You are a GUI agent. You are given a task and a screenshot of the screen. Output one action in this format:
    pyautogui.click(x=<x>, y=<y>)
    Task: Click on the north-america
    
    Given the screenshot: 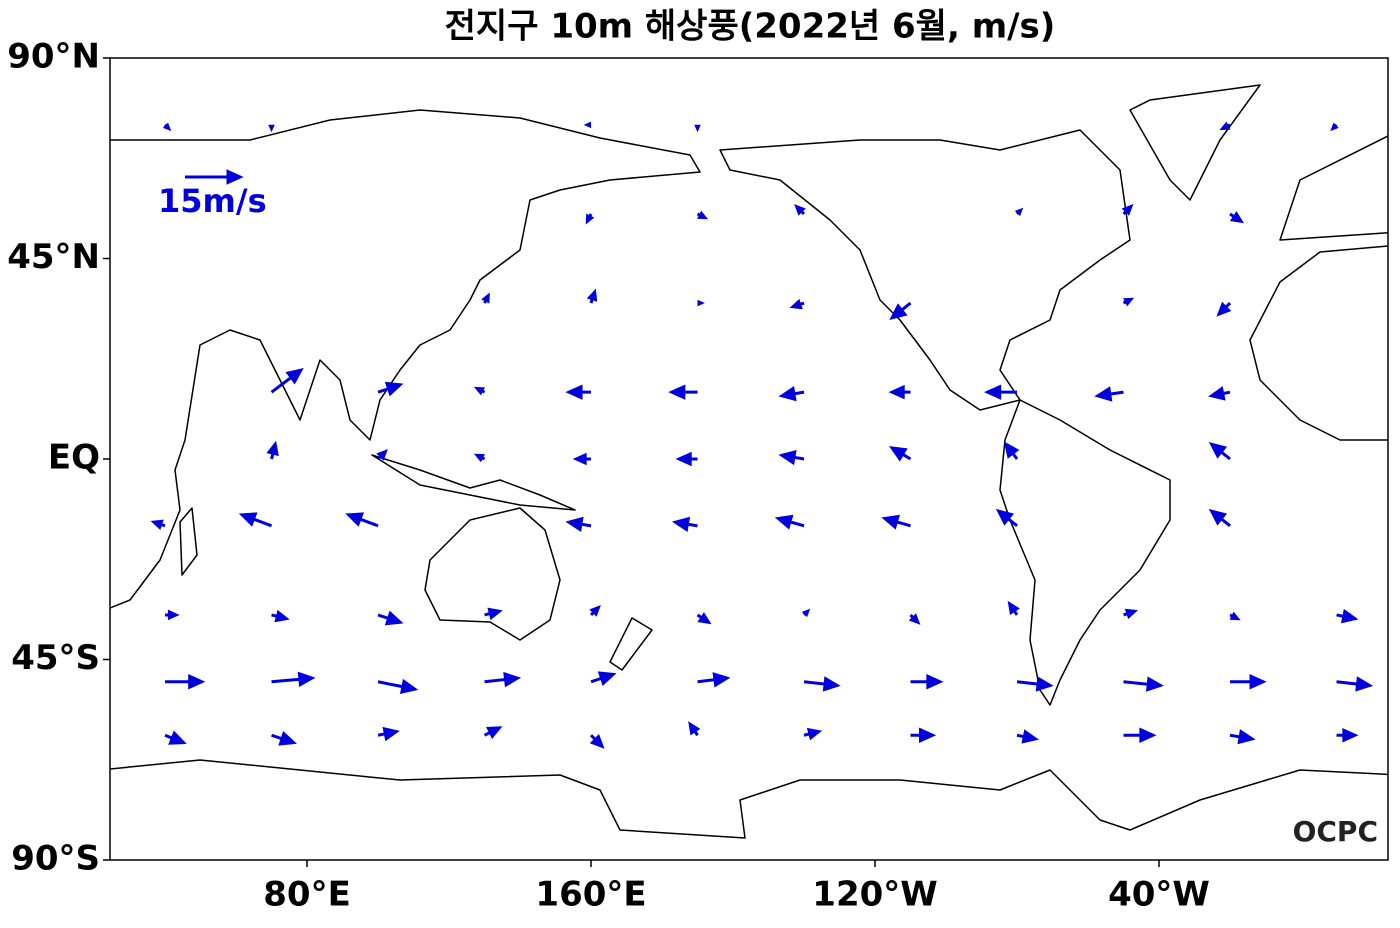 What is the action you would take?
    pyautogui.click(x=925, y=270)
    